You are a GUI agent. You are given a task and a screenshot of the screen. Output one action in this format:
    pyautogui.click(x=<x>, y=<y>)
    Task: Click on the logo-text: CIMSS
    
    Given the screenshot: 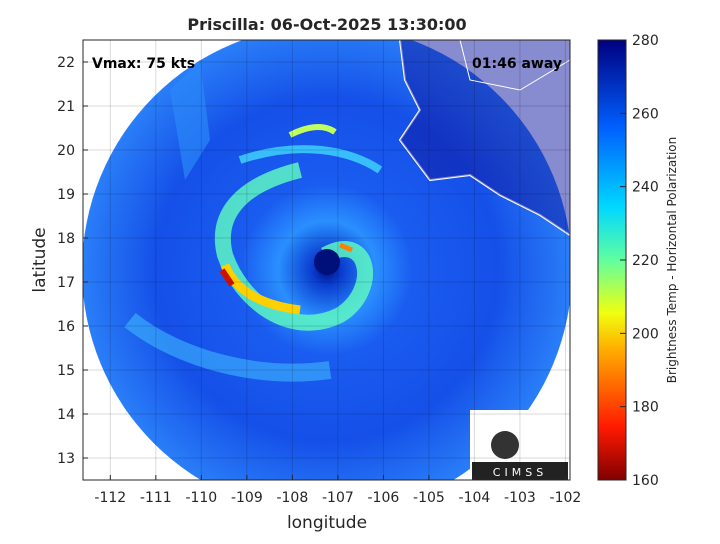 What is the action you would take?
    pyautogui.click(x=520, y=472)
    